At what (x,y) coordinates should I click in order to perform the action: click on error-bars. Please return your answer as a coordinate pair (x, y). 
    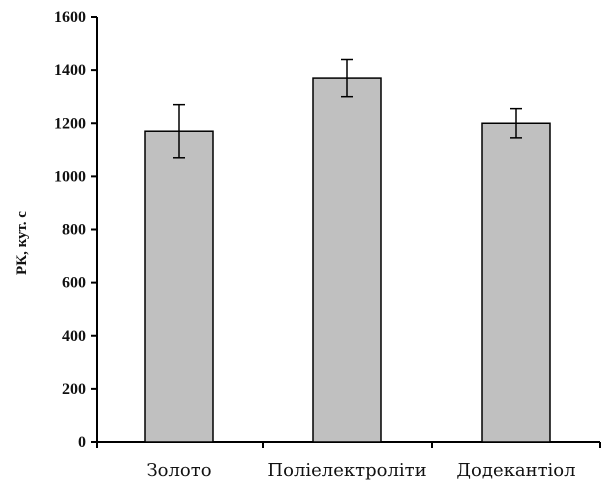
    Looking at the image, I should click on (347, 108).